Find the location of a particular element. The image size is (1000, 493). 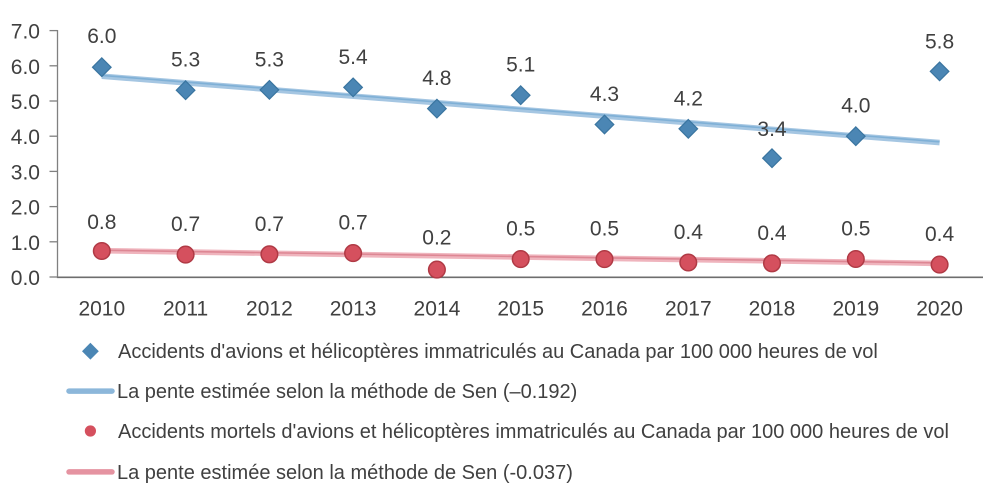

svg-text: 4.3 is located at coordinates (604, 94).